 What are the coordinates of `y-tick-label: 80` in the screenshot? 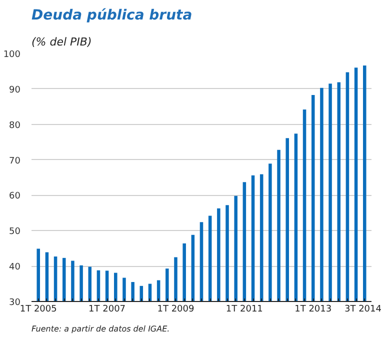 It's located at (15, 125).